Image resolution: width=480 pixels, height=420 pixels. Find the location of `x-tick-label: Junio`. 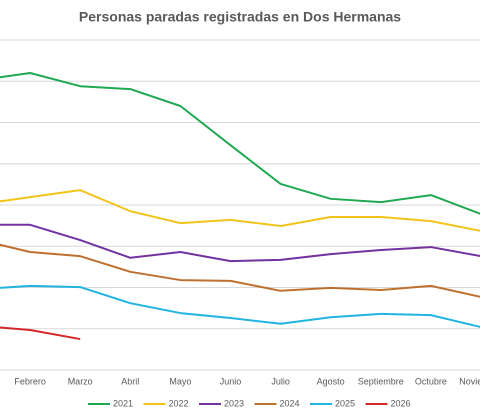

x-tick-label: Junio is located at coordinates (231, 381).